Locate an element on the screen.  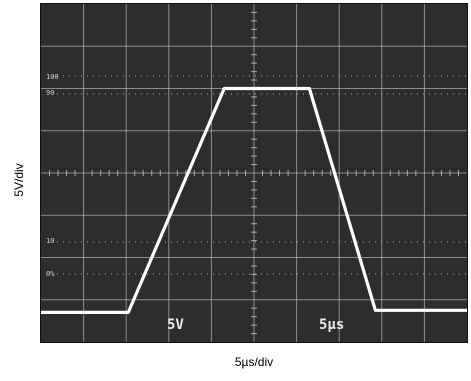
percent-label-0: 0% is located at coordinates (50, 274).